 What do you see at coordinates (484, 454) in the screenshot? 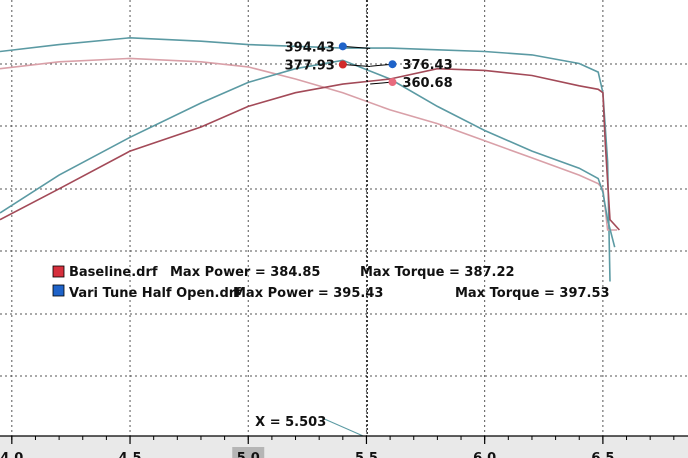
I see `x-tick-label-4: 6.0` at bounding box center [484, 454].